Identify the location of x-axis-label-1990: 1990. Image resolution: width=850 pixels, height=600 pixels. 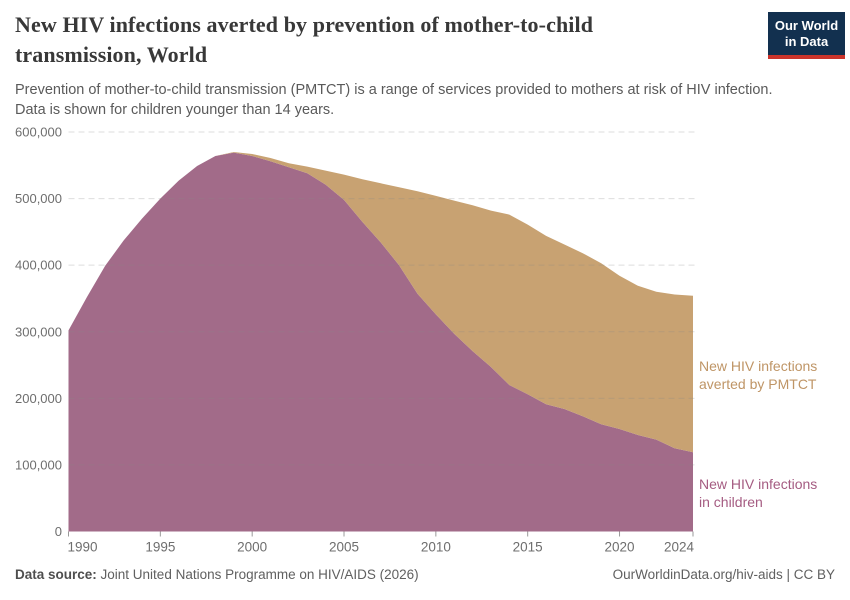
(83, 547).